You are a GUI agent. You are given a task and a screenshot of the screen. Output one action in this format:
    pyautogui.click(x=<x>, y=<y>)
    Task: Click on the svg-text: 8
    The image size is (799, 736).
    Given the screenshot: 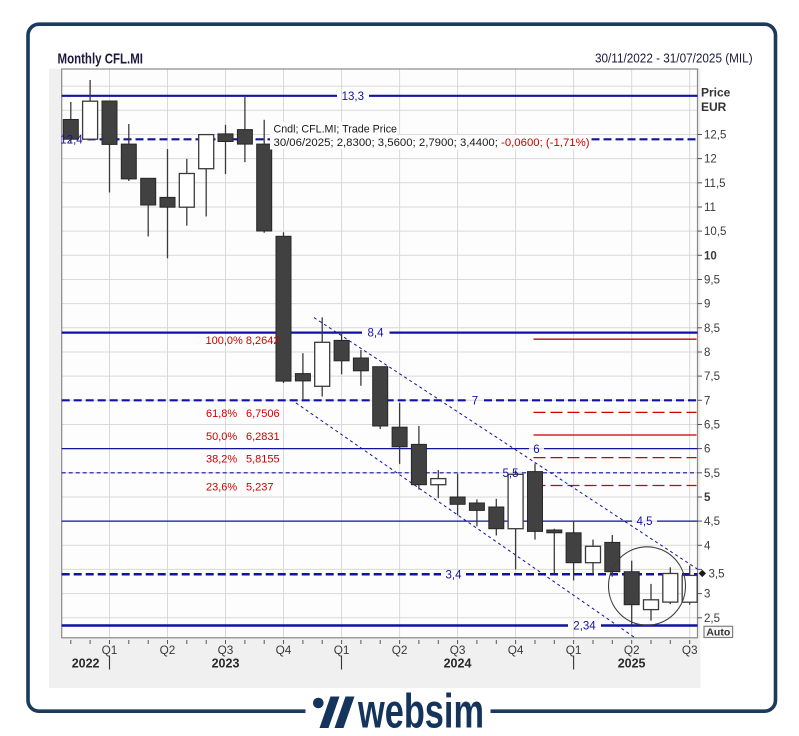 What is the action you would take?
    pyautogui.click(x=707, y=353)
    